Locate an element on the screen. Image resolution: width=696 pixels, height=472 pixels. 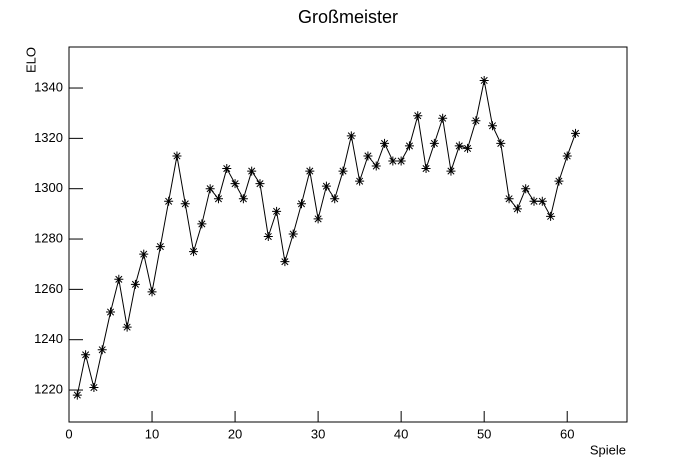
y-tick-label: 1240 is located at coordinates (48, 338).